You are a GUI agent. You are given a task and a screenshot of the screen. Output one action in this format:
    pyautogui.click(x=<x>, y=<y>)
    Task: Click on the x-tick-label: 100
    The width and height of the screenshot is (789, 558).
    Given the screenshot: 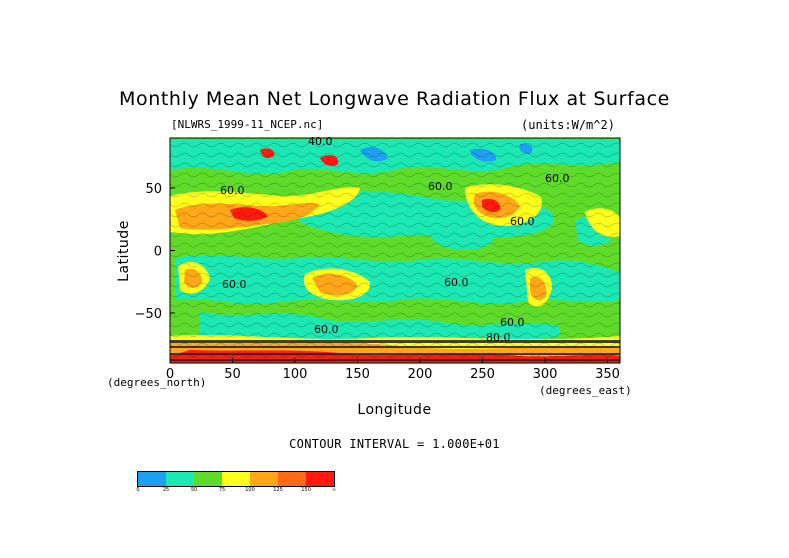 What is the action you would take?
    pyautogui.click(x=295, y=374)
    